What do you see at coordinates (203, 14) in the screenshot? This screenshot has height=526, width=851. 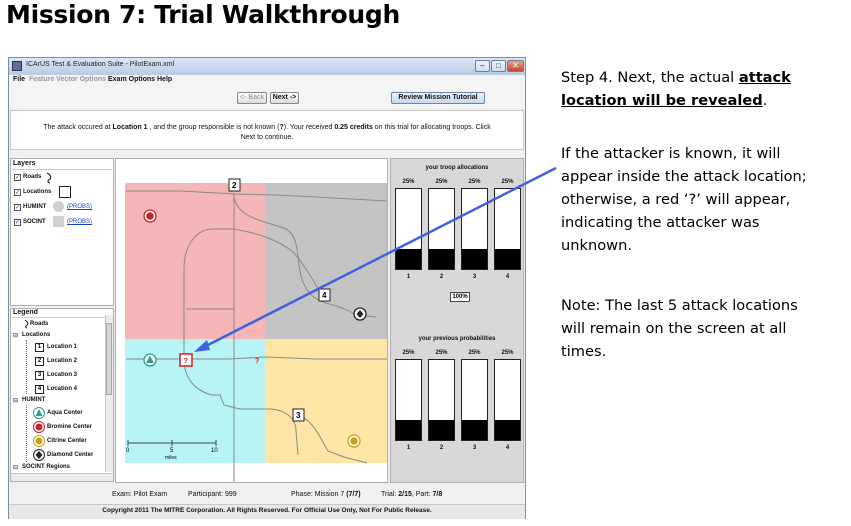 I see `slide-title: Mission 7: Trial Walkthrough` at bounding box center [203, 14].